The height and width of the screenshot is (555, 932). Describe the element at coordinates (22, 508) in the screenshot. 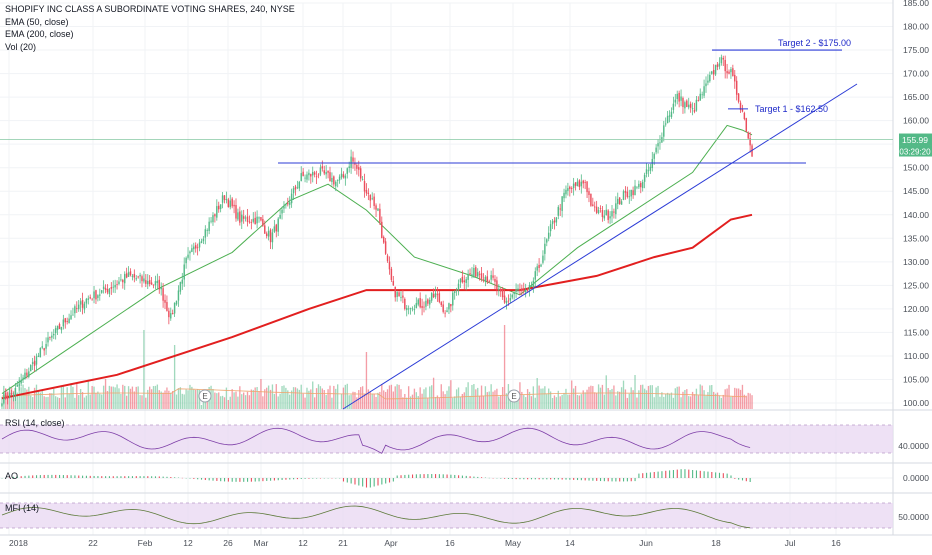

I see `mfi-label: MFI (14)` at that location.